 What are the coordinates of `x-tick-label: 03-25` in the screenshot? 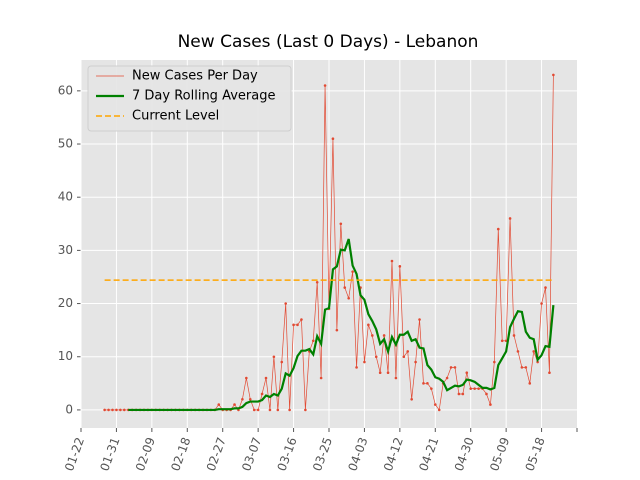 It's located at (322, 454).